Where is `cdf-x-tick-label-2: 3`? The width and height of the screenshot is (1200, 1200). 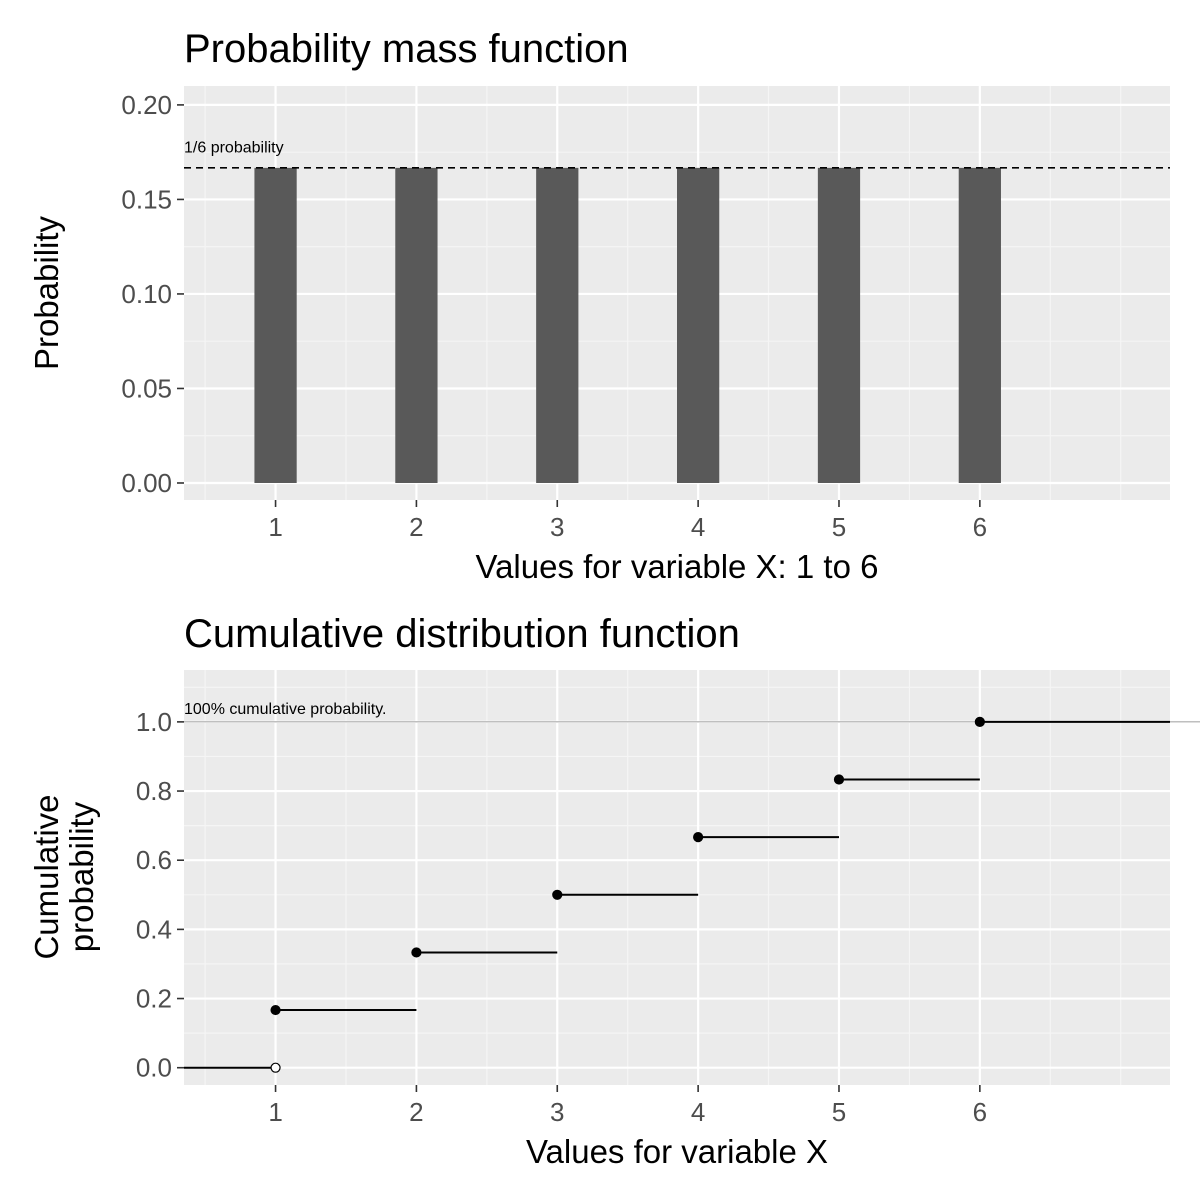 cdf-x-tick-label-2: 3 is located at coordinates (557, 1112).